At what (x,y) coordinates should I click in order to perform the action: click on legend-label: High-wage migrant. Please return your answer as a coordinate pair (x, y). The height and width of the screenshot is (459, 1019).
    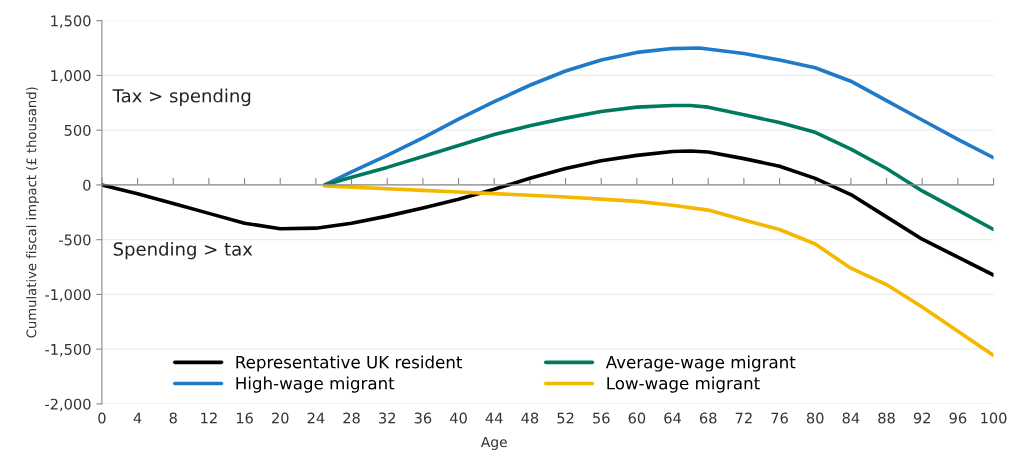
    Looking at the image, I should click on (315, 384).